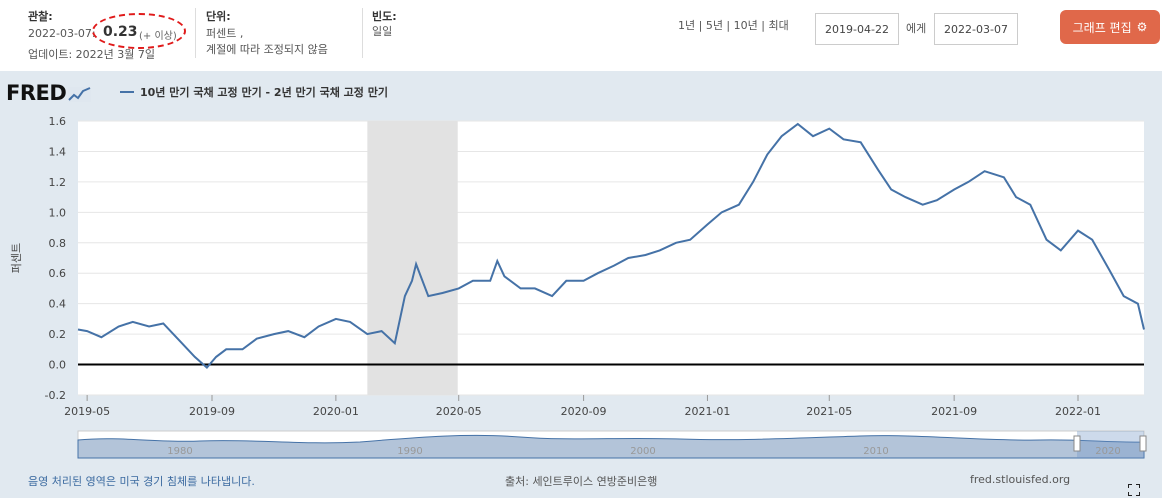 The image size is (1162, 500). Describe the element at coordinates (212, 411) in the screenshot. I see `x-tick-label: 2019-09` at that location.